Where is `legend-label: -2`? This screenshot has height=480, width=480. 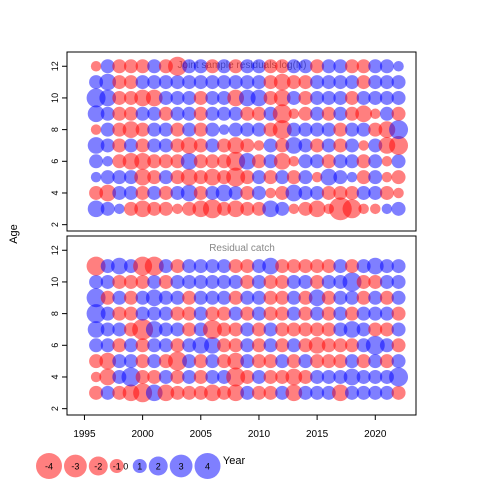 legend-label: -2 is located at coordinates (98, 467).